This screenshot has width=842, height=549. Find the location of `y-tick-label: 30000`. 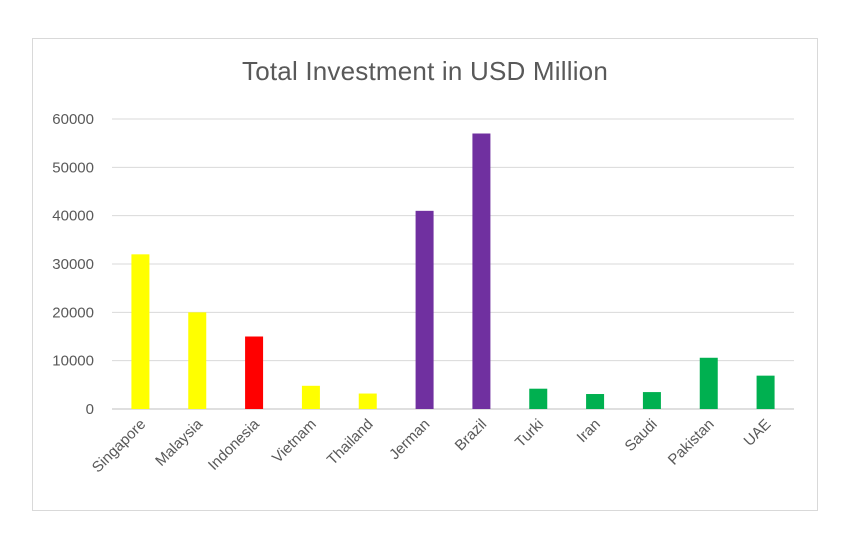

y-tick-label: 30000 is located at coordinates (73, 264).